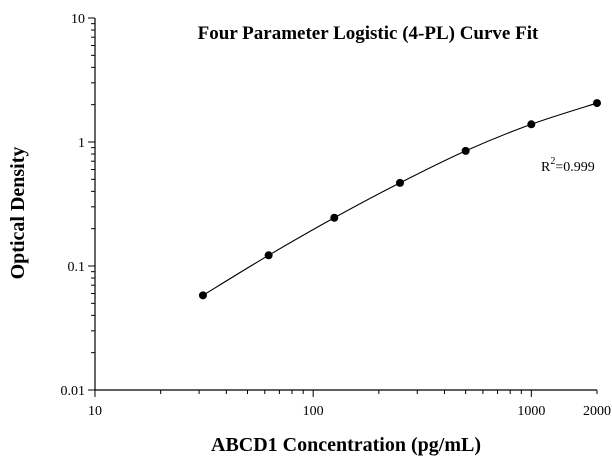  Describe the element at coordinates (546, 167) in the screenshot. I see `r-squared-label: R` at that location.